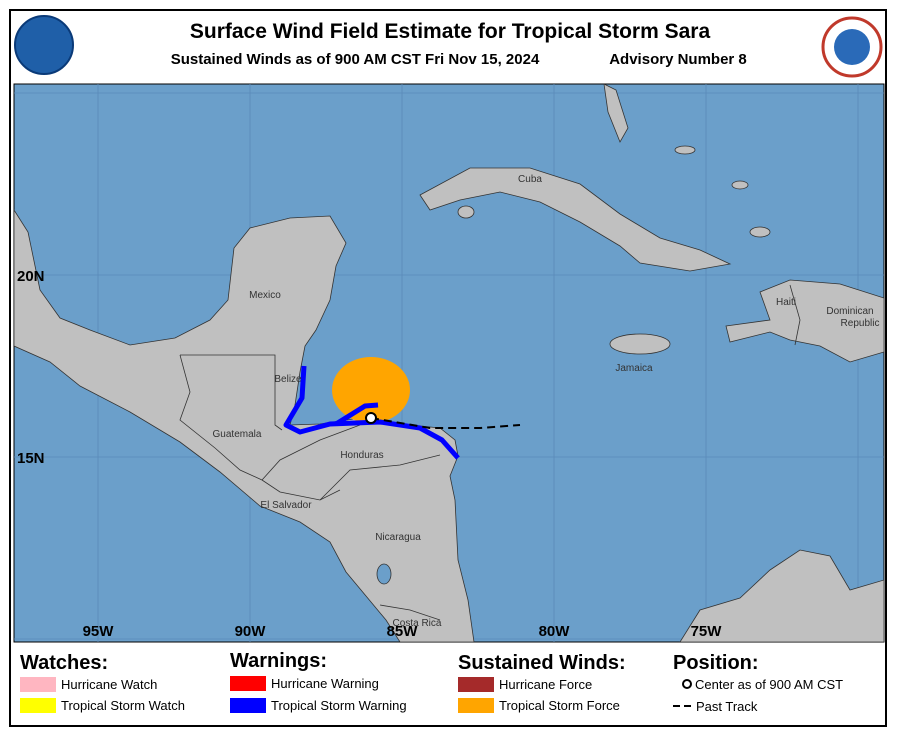 This screenshot has height=738, width=897. What do you see at coordinates (384, 574) in the screenshot?
I see `lake` at bounding box center [384, 574].